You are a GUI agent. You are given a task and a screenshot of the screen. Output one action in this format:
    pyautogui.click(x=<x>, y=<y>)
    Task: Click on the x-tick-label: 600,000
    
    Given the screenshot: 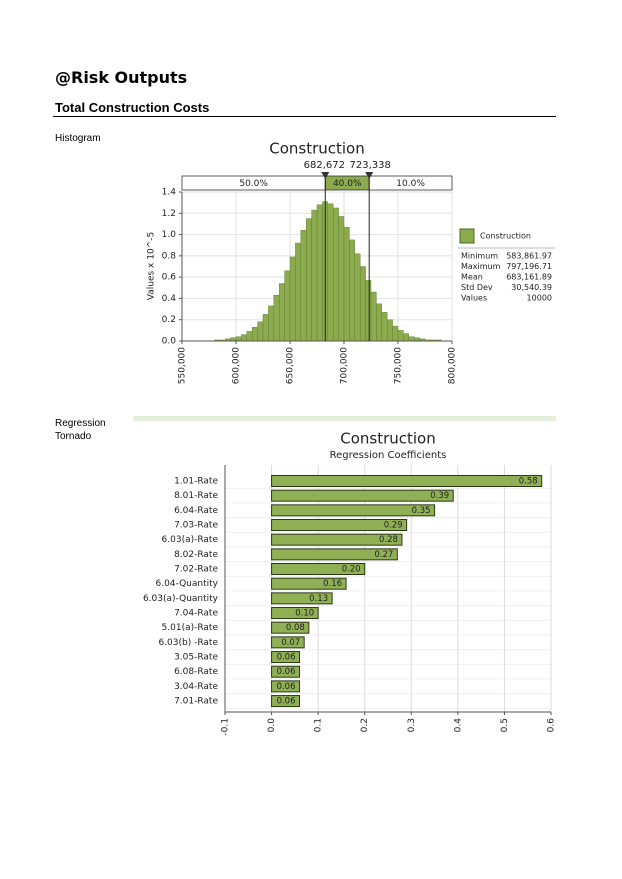 What is the action you would take?
    pyautogui.click(x=237, y=365)
    